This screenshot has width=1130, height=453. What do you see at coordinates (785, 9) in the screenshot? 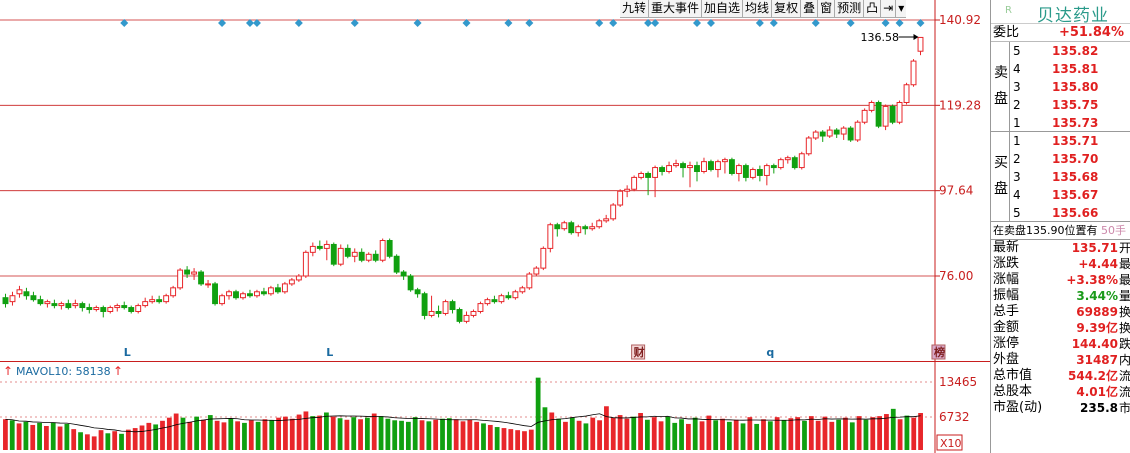
I see `toolbar-adjust: 复权` at bounding box center [785, 9].